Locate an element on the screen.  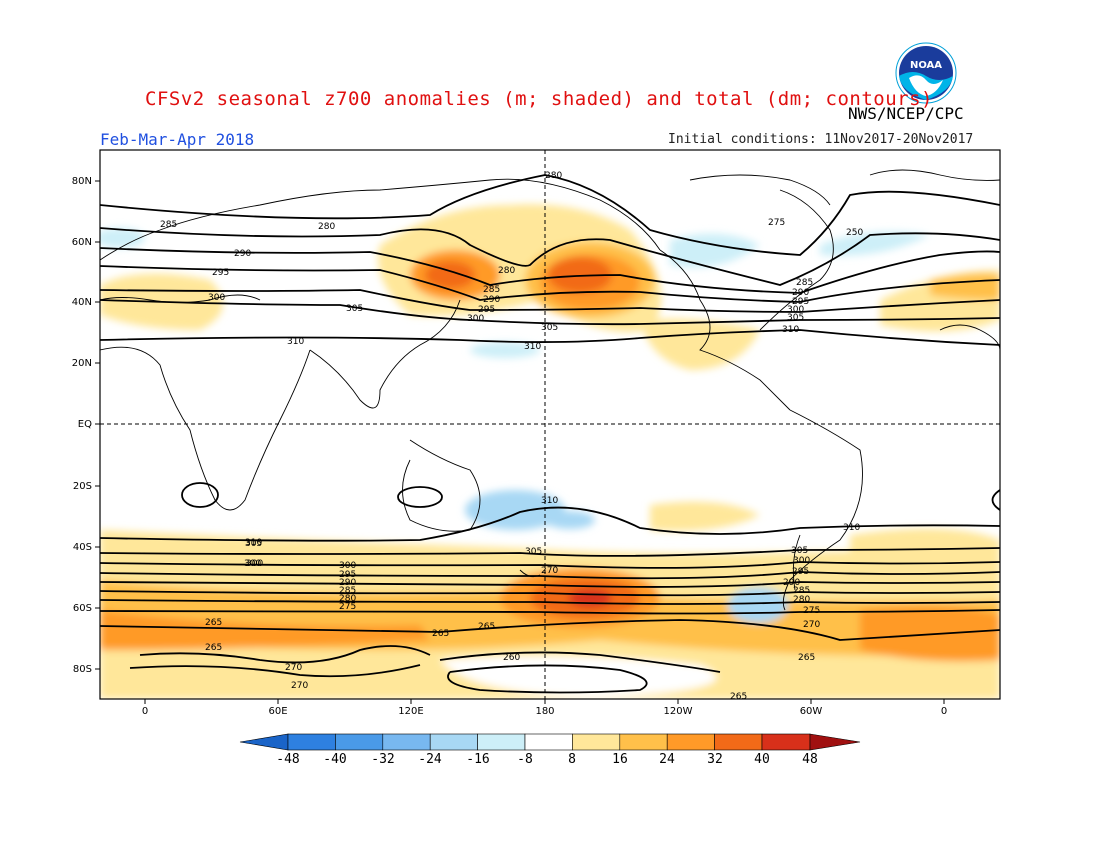
colorbar-label: -16 is located at coordinates (477, 759).